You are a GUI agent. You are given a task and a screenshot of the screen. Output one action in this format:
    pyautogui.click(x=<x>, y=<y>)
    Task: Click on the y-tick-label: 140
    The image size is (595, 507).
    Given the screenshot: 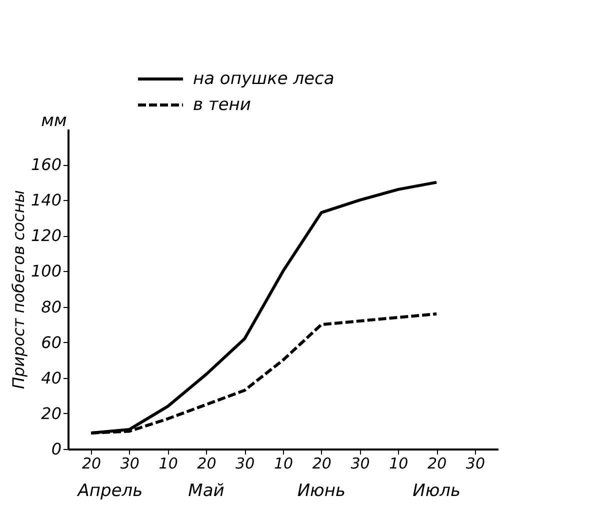 What is the action you would take?
    pyautogui.click(x=46, y=200)
    